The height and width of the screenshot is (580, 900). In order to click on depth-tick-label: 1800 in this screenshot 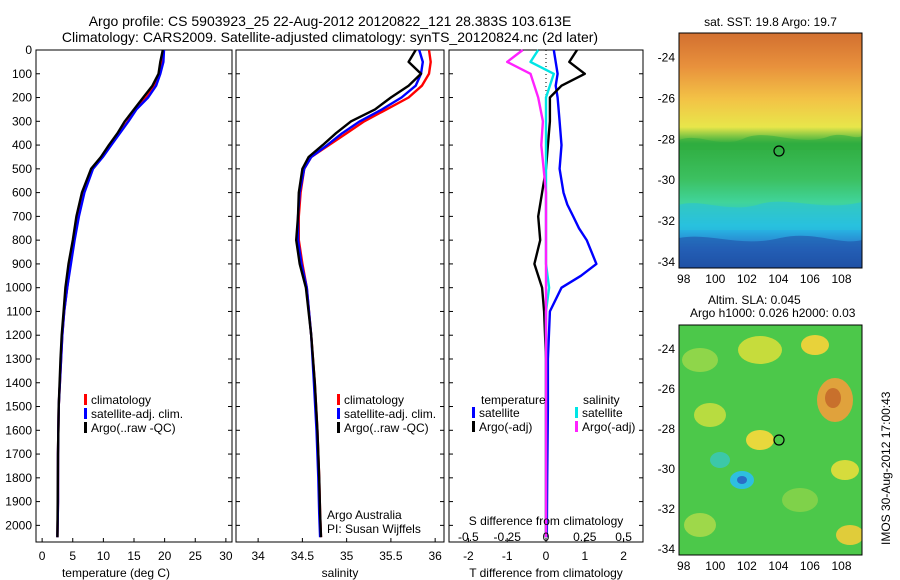, I will do `click(18, 478)`.